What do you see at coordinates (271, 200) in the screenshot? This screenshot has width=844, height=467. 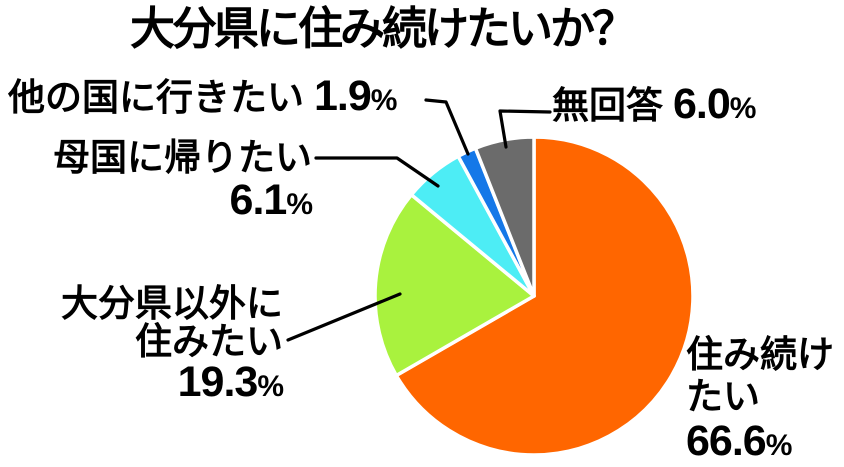 I see `label-homeland-value: 6.1%` at bounding box center [271, 200].